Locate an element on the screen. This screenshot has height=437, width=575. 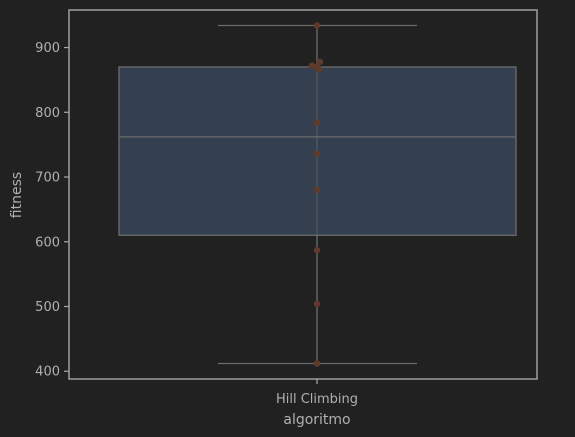
x-axis-label: algoritmo is located at coordinates (316, 420).